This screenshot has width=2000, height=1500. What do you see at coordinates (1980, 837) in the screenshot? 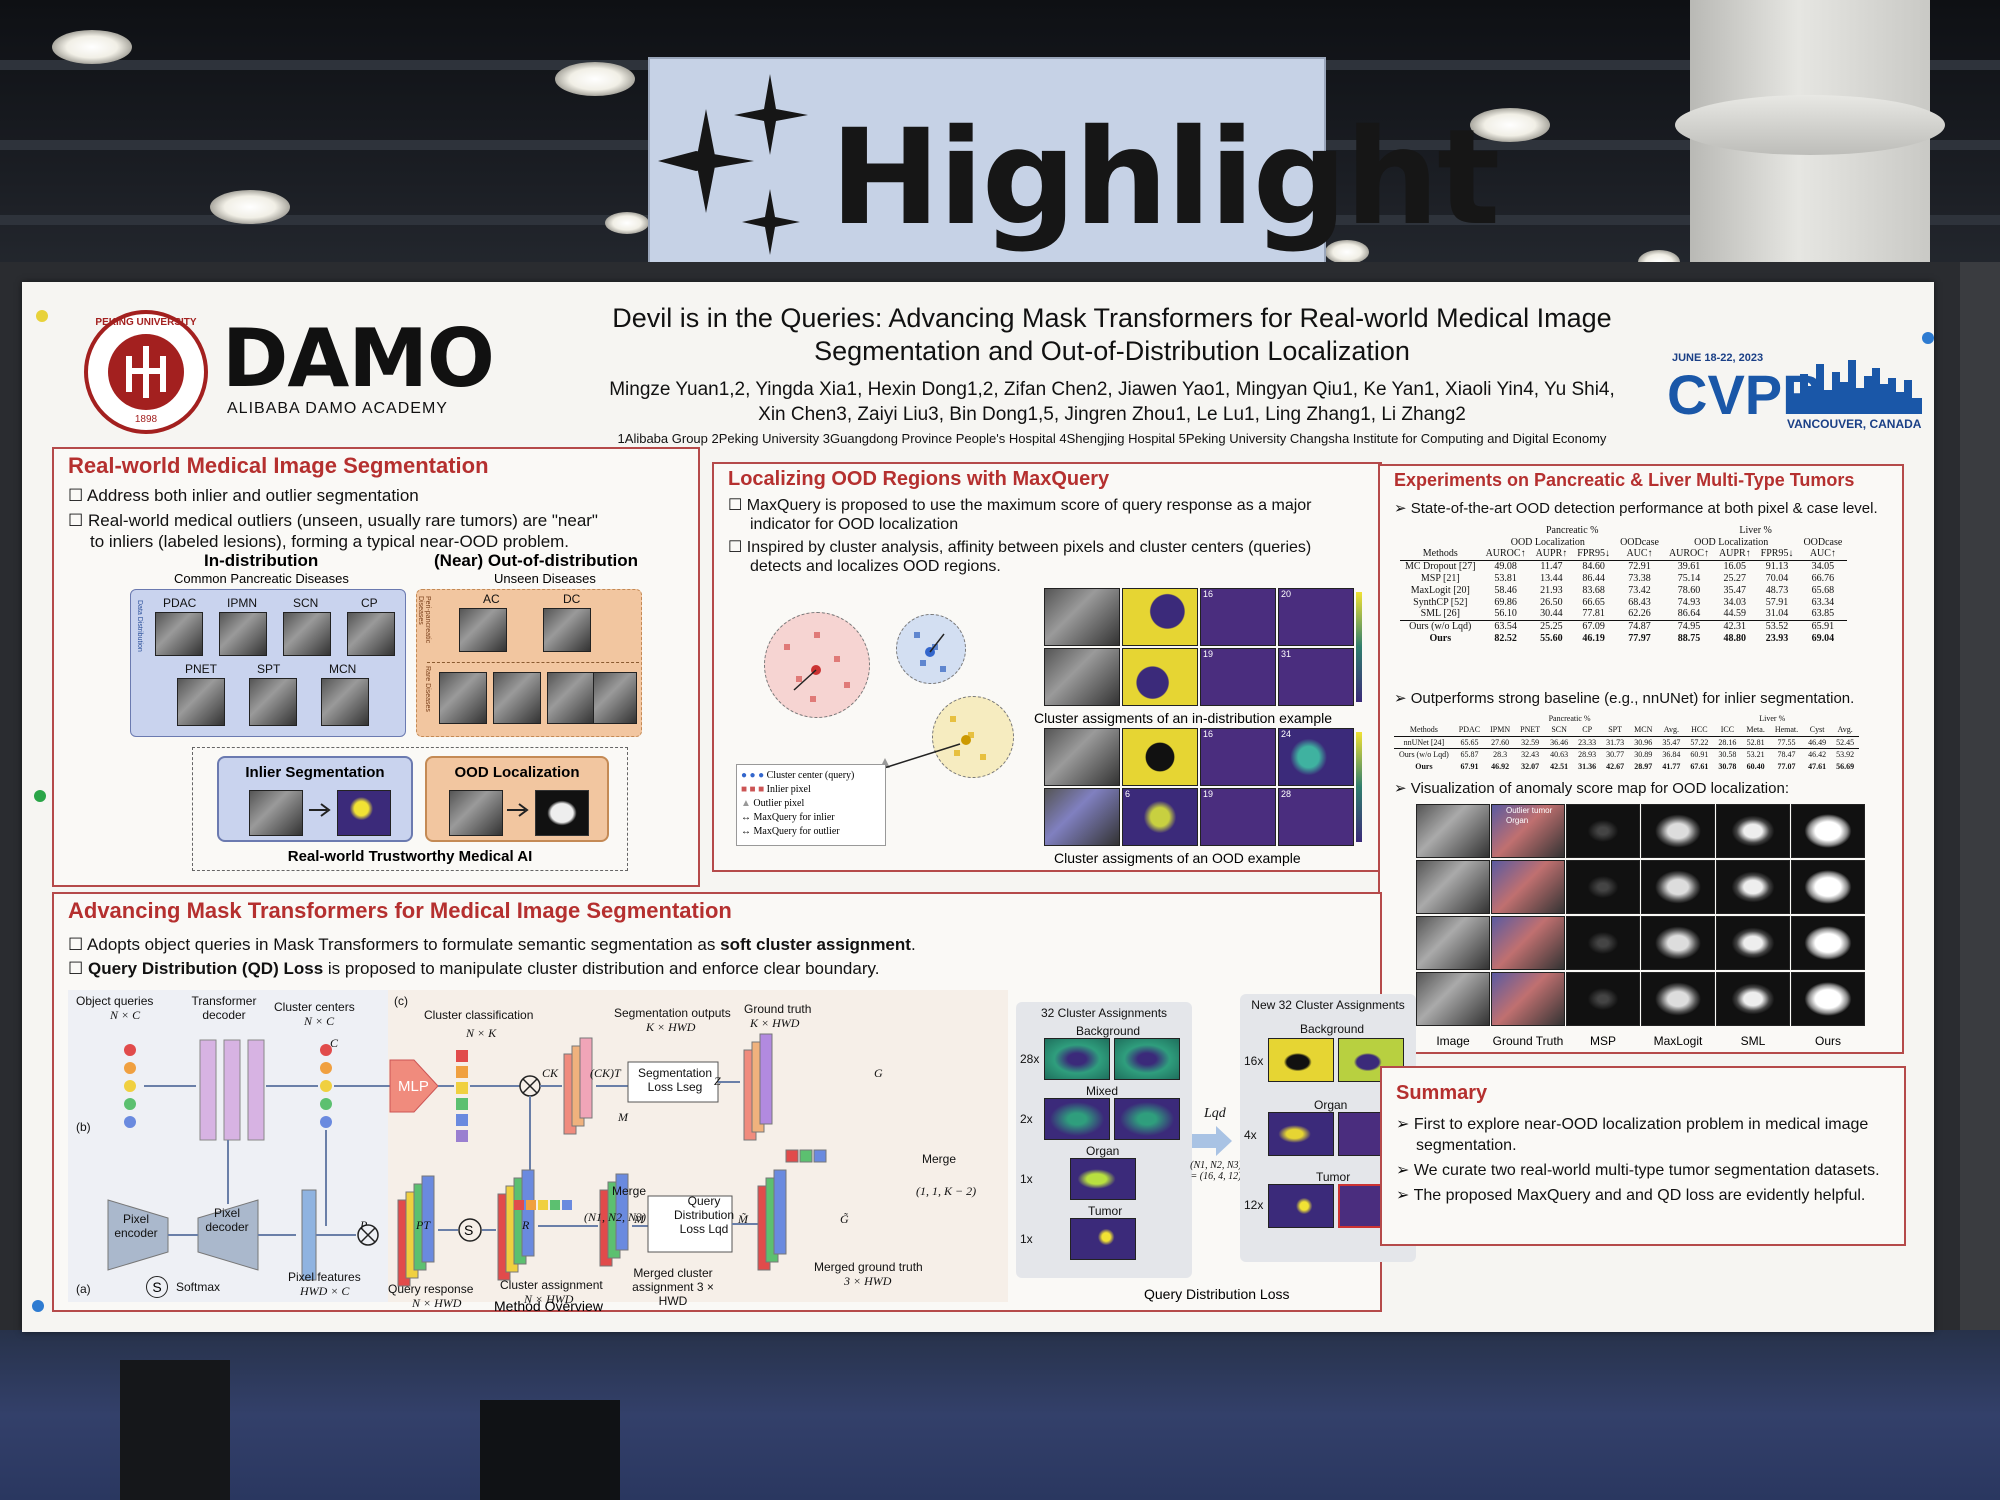
I see `poster-board-frame` at bounding box center [1980, 837].